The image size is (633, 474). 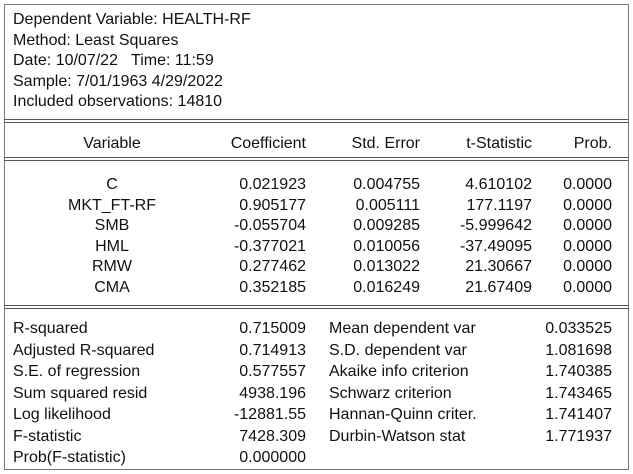 I want to click on stat-value-adj-r-squared: 0.714913, so click(x=272, y=350).